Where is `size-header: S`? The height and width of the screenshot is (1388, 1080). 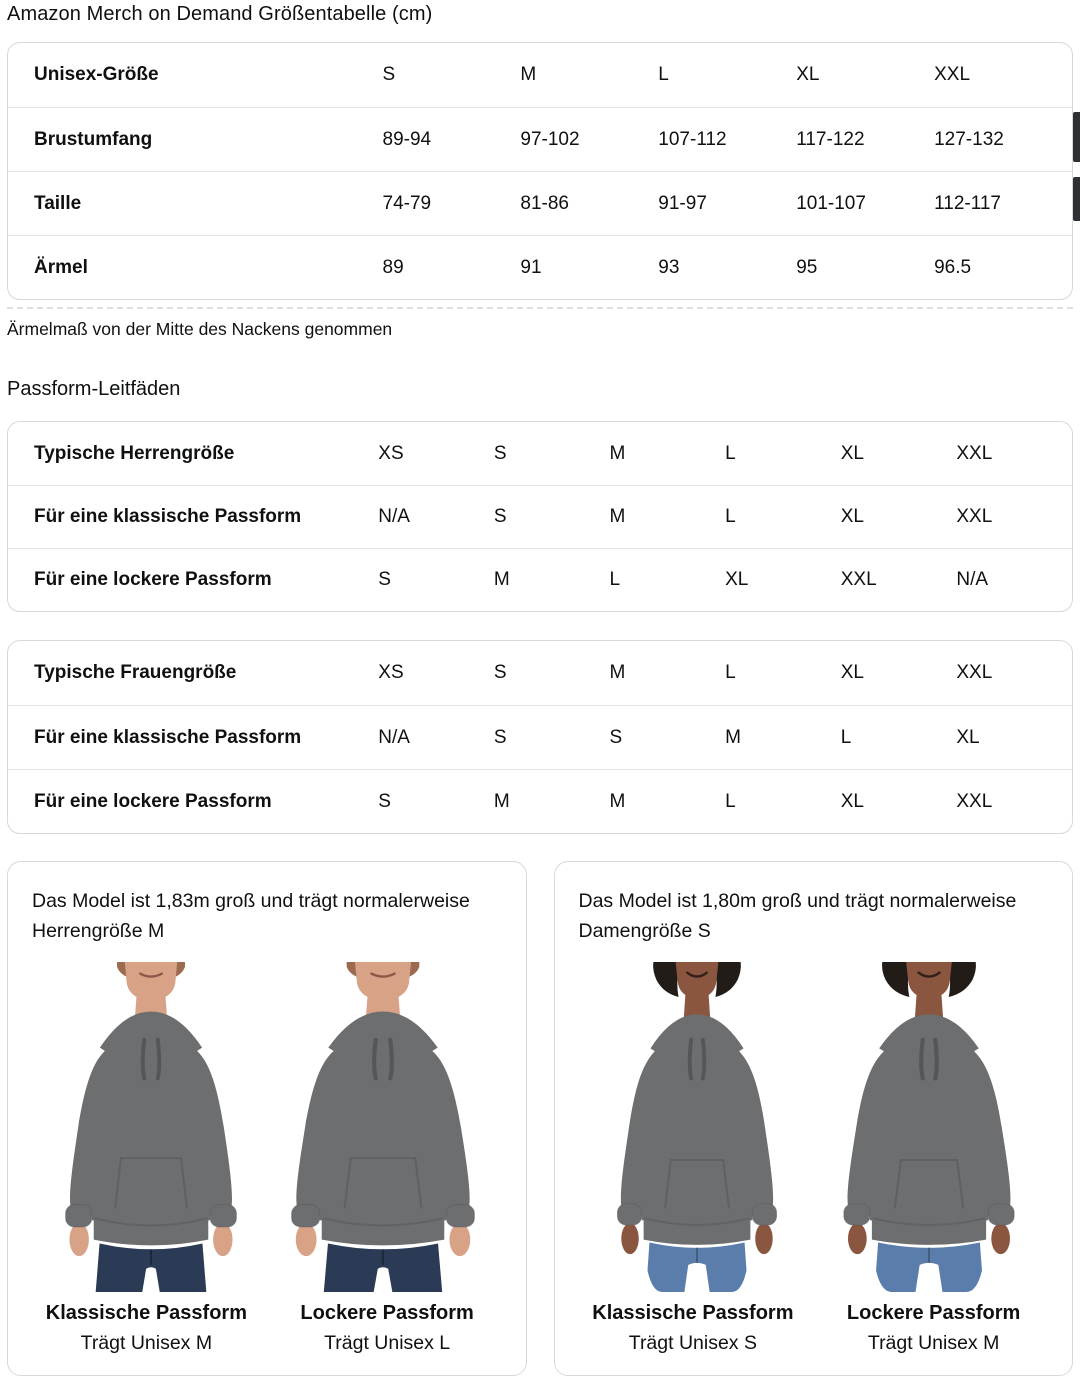 size-header: S is located at coordinates (389, 74).